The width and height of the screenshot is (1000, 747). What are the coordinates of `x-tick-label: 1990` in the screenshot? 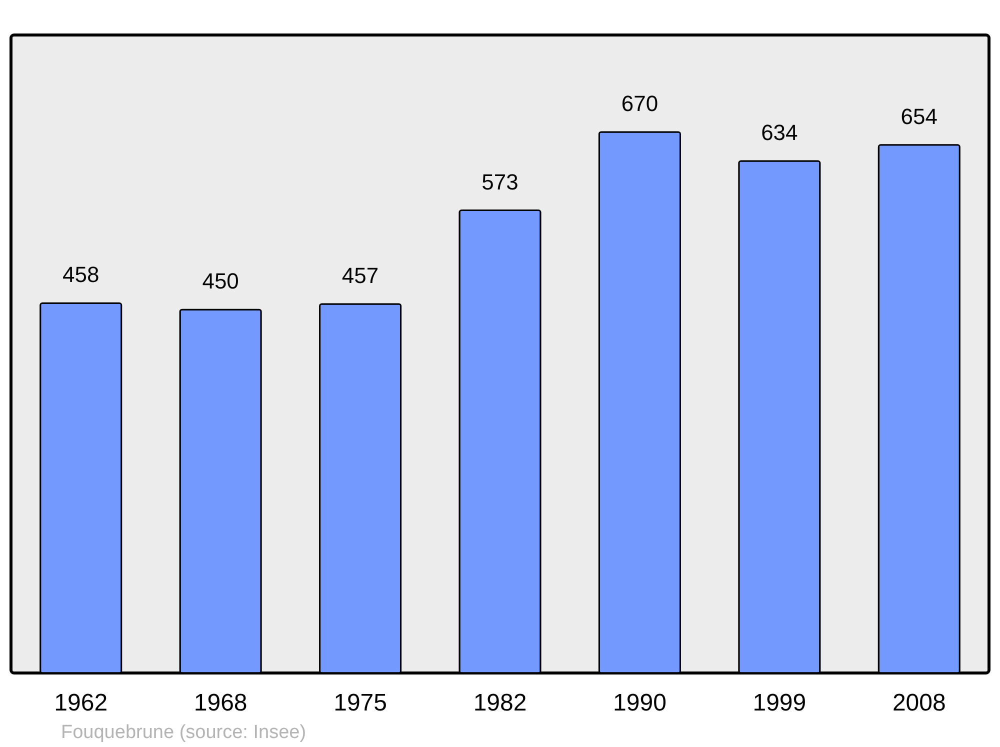 It's located at (639, 703).